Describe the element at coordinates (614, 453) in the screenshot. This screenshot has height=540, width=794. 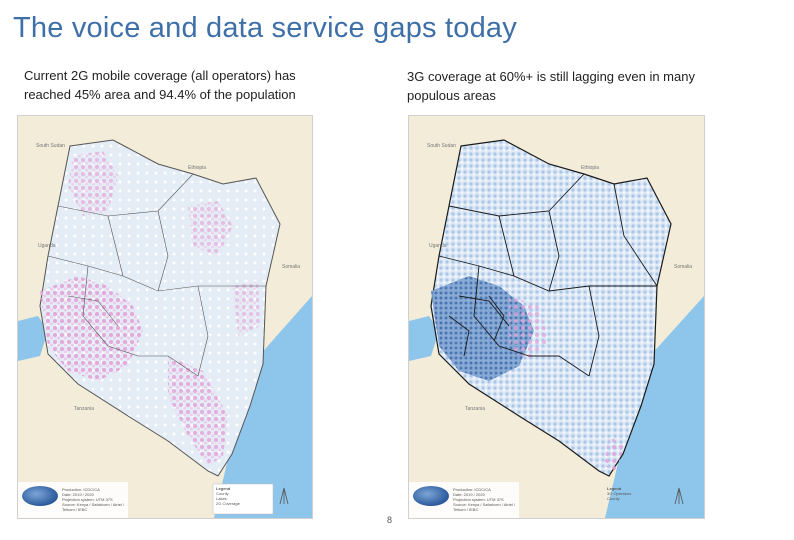
I see `coverage-gap-coast` at that location.